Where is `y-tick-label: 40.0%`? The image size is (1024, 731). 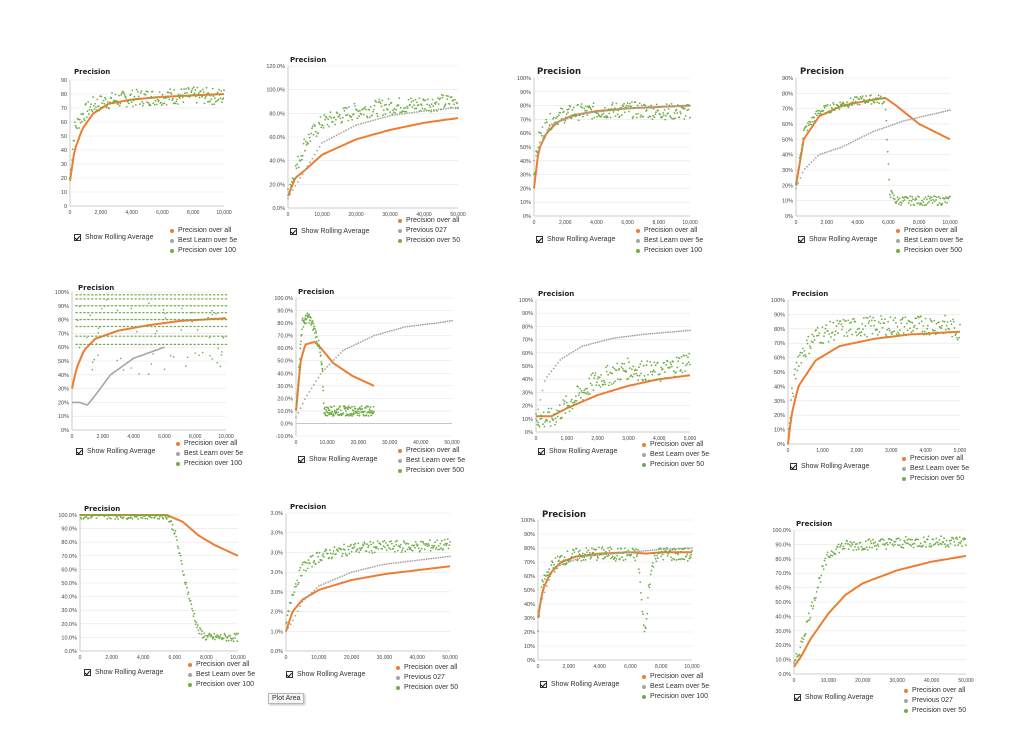 y-tick-label: 40.0% is located at coordinates (69, 598).